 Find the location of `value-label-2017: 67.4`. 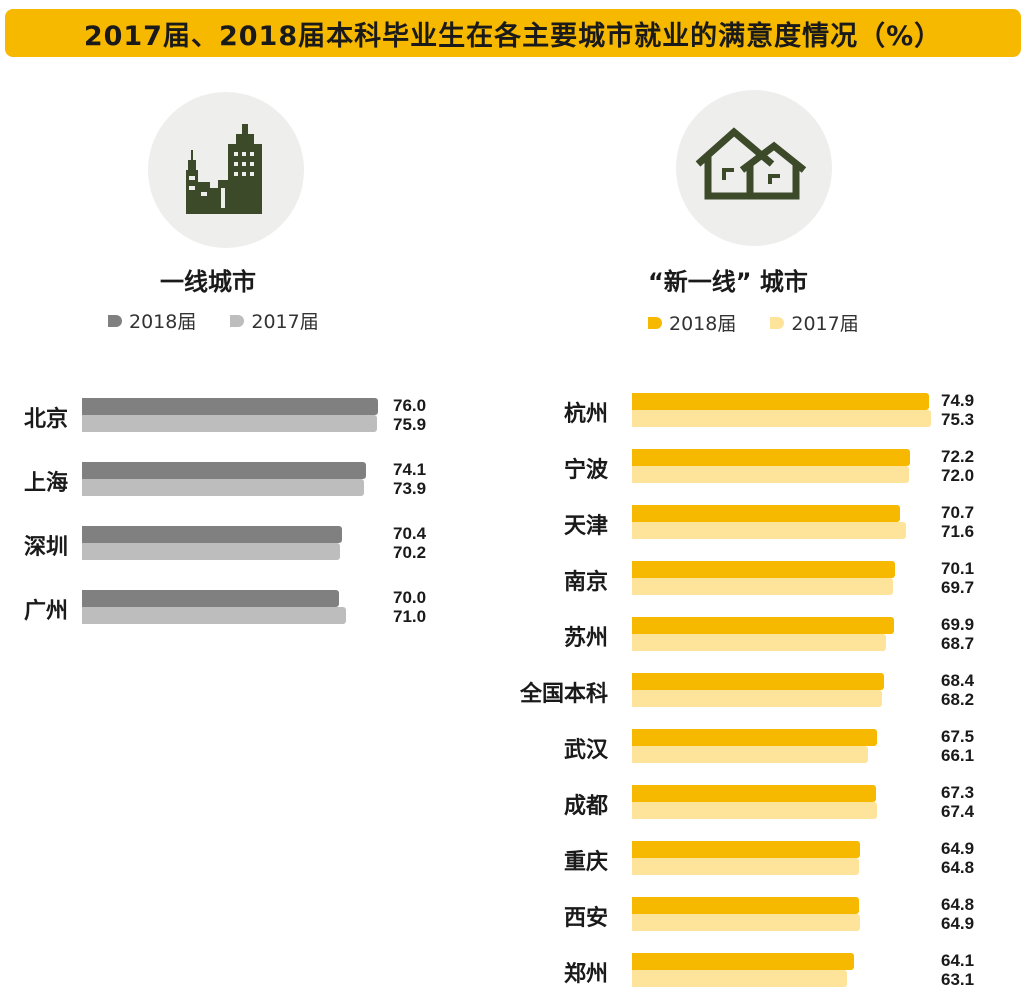

value-label-2017: 67.4 is located at coordinates (958, 811).